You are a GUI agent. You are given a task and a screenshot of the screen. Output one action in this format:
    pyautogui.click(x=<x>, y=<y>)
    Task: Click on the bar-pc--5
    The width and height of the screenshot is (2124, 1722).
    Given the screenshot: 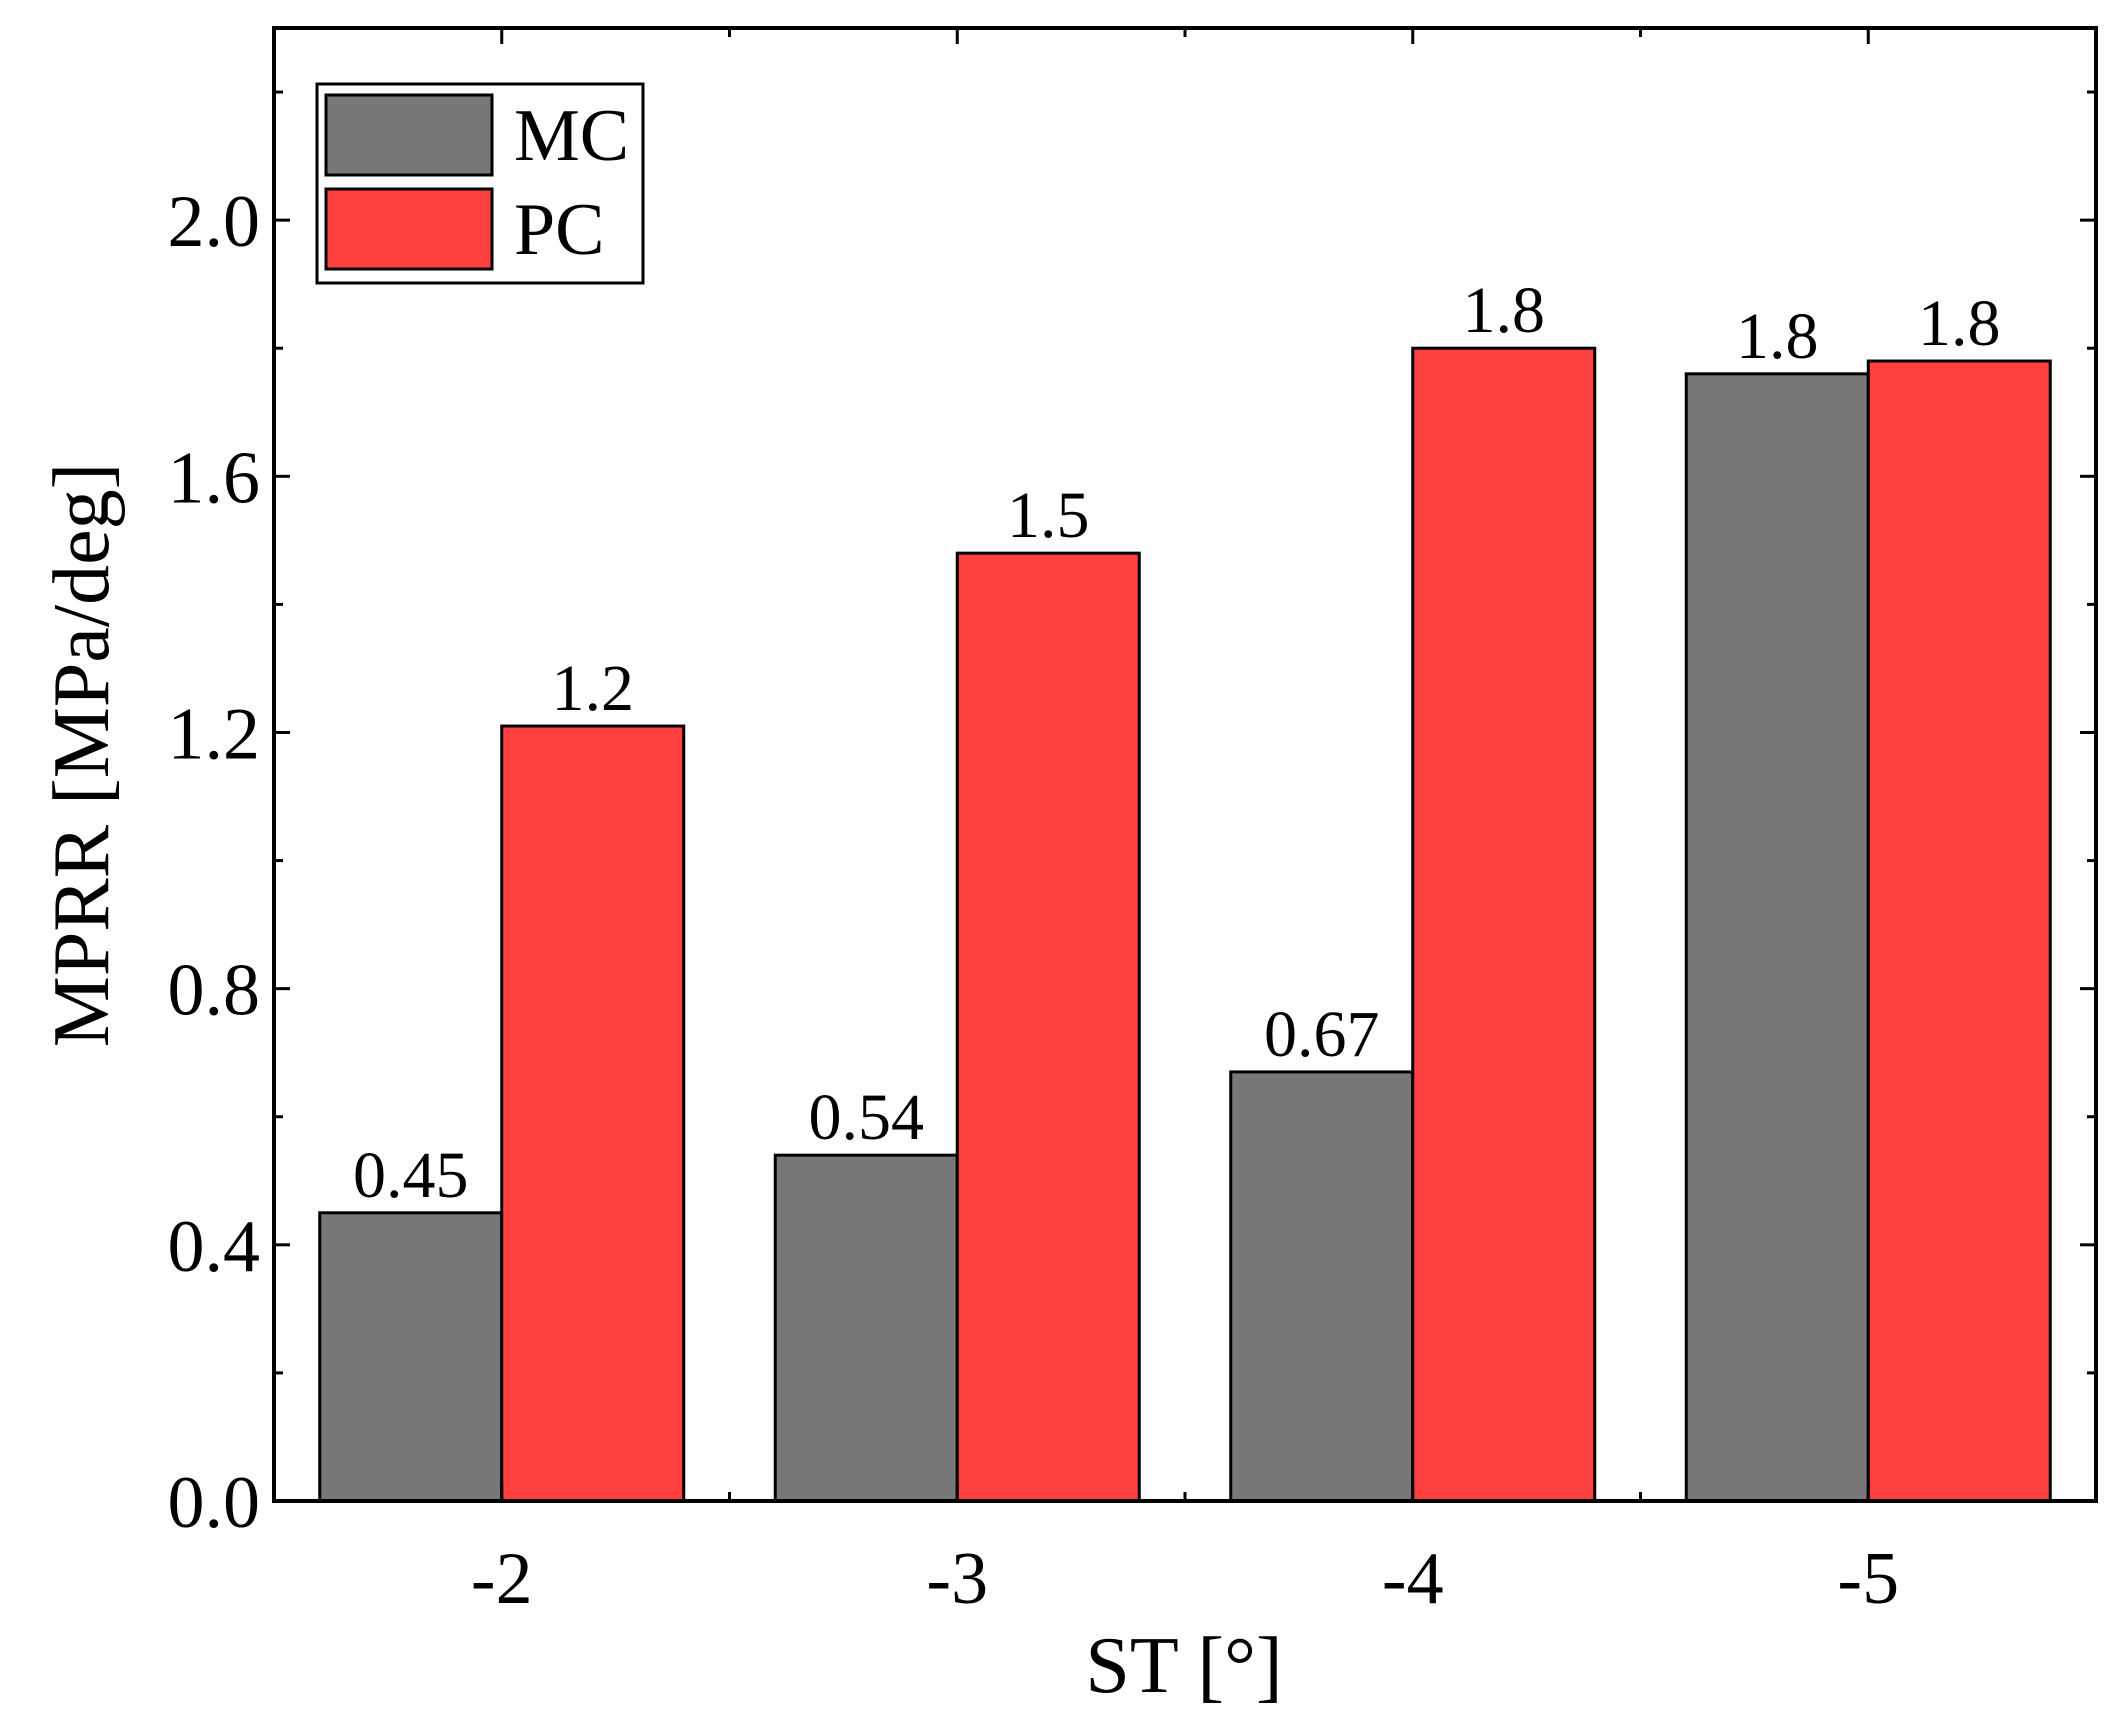 What is the action you would take?
    pyautogui.click(x=1959, y=931)
    